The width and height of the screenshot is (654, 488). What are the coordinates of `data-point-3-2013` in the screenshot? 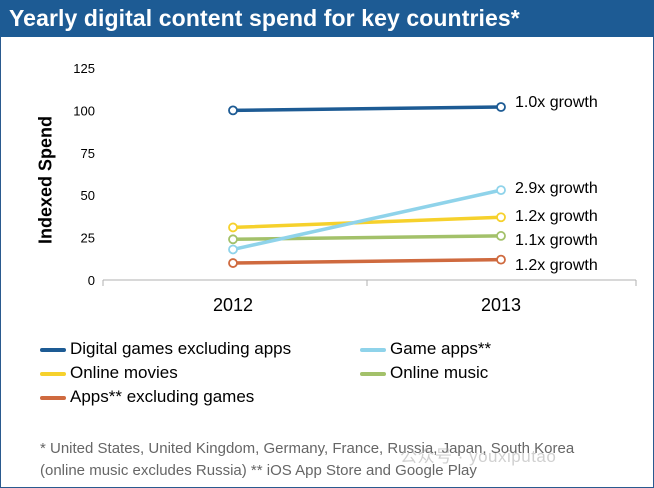 It's located at (501, 236).